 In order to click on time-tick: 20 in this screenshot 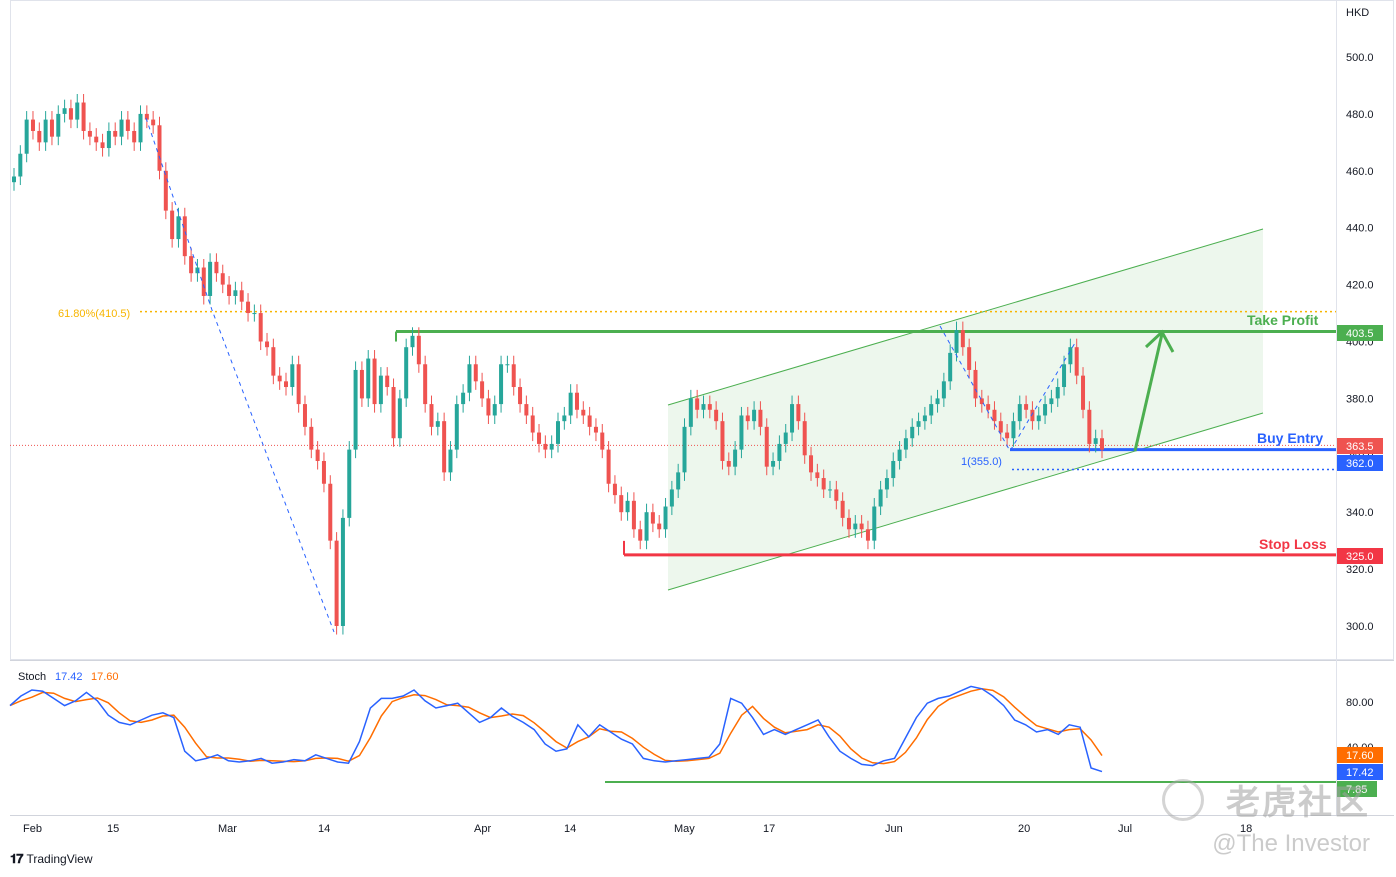, I will do `click(1024, 829)`.